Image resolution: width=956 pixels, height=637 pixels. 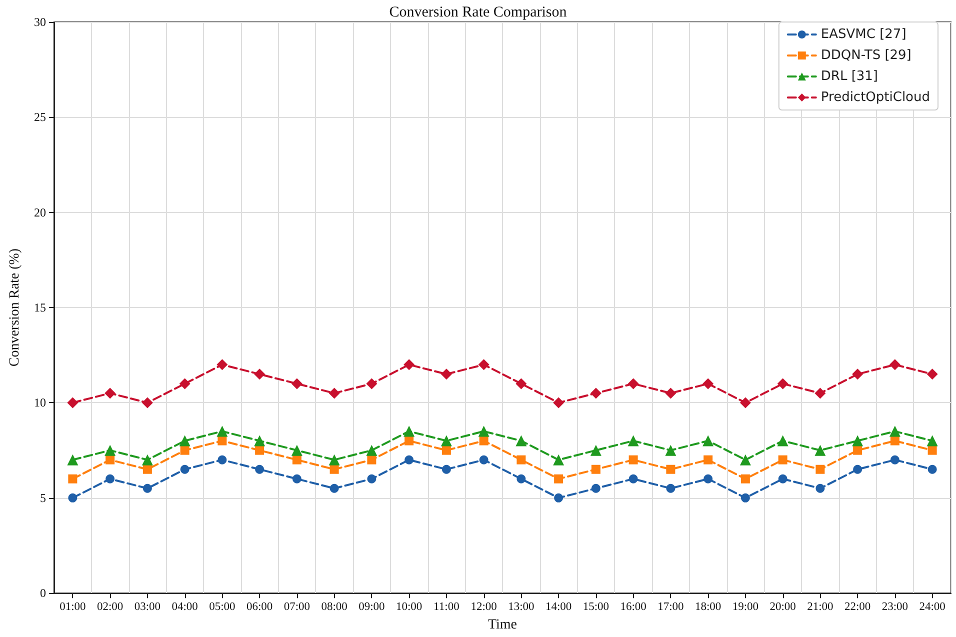 I want to click on y-tick-label: 30, so click(x=40, y=22).